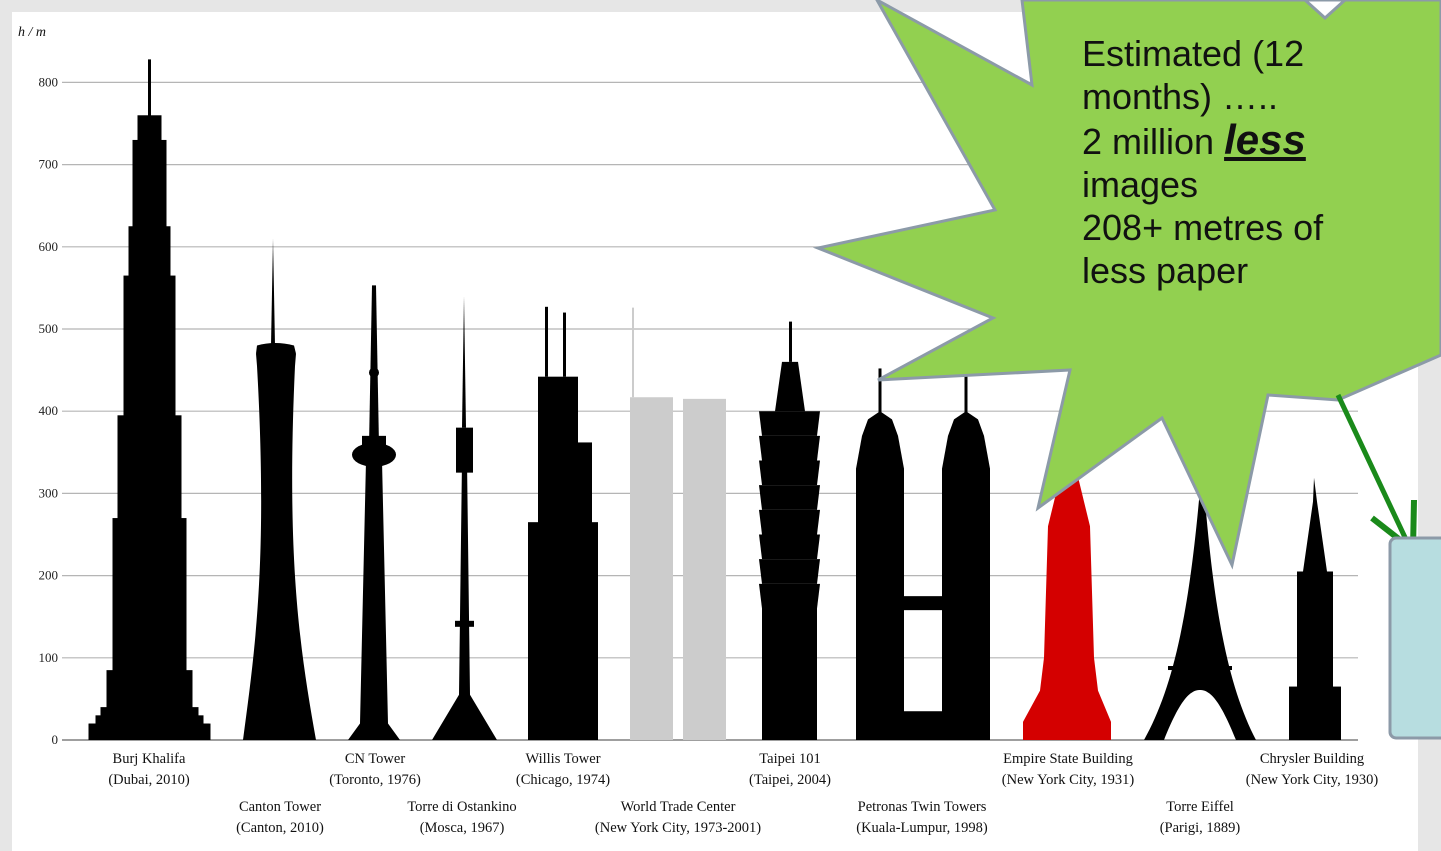  Describe the element at coordinates (1265, 139) in the screenshot. I see `callout-emphasis: less` at that location.